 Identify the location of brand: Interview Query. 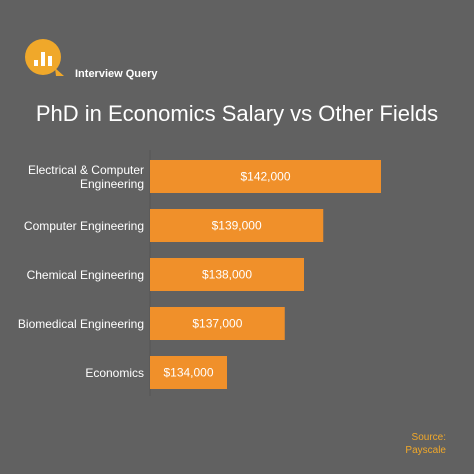
(116, 74).